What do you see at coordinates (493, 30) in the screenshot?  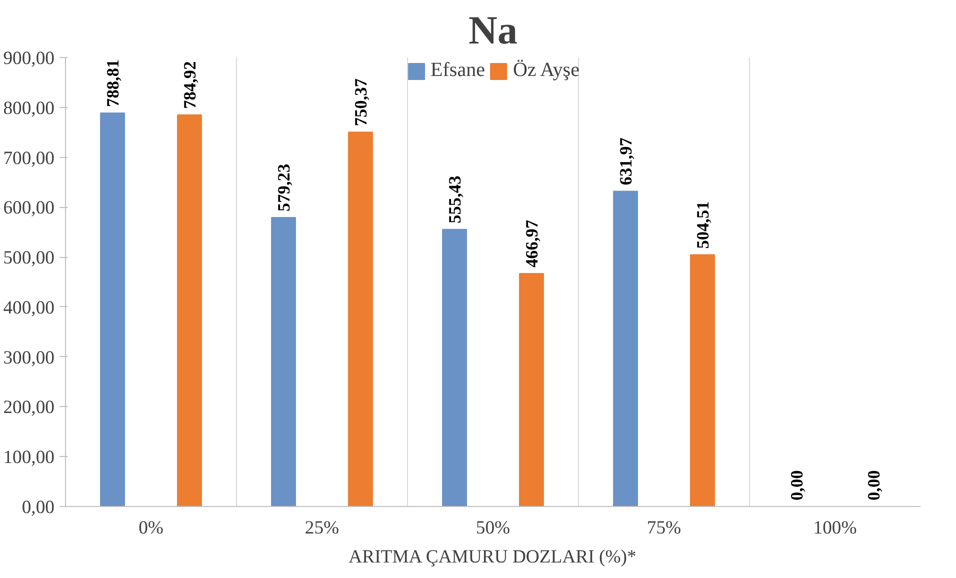 I see `chart-title: Na` at bounding box center [493, 30].